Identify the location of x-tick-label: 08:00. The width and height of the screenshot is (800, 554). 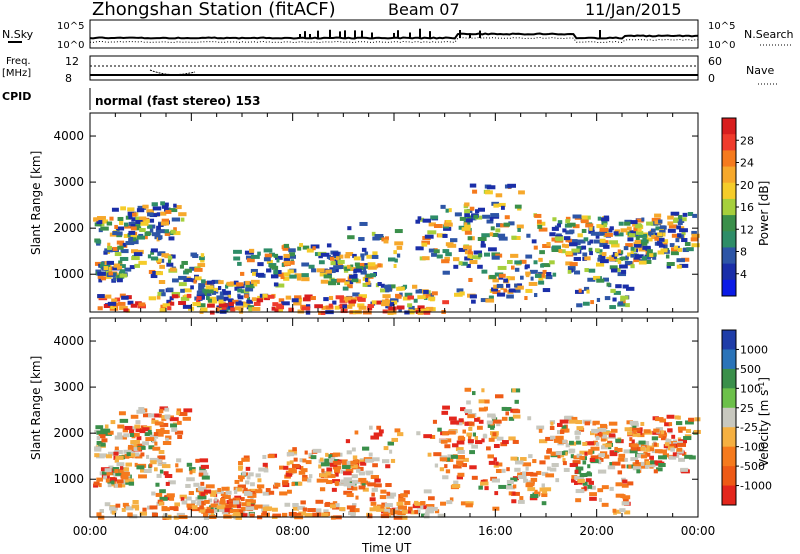
(292, 531).